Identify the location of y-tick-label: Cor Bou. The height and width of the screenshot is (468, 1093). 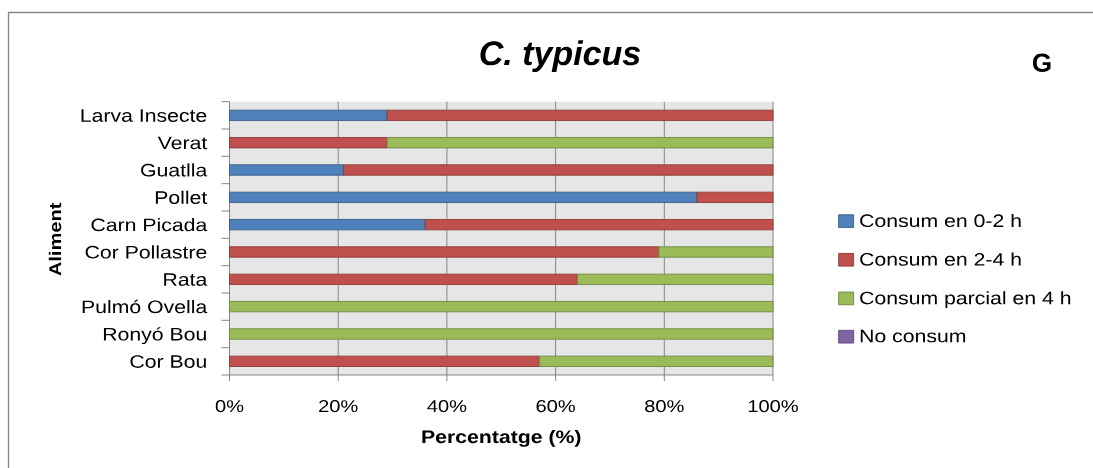
(168, 361).